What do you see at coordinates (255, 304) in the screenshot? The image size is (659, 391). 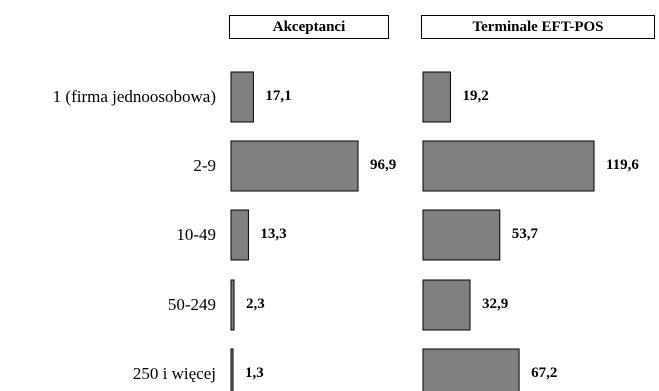 I see `data-label: 2,3` at bounding box center [255, 304].